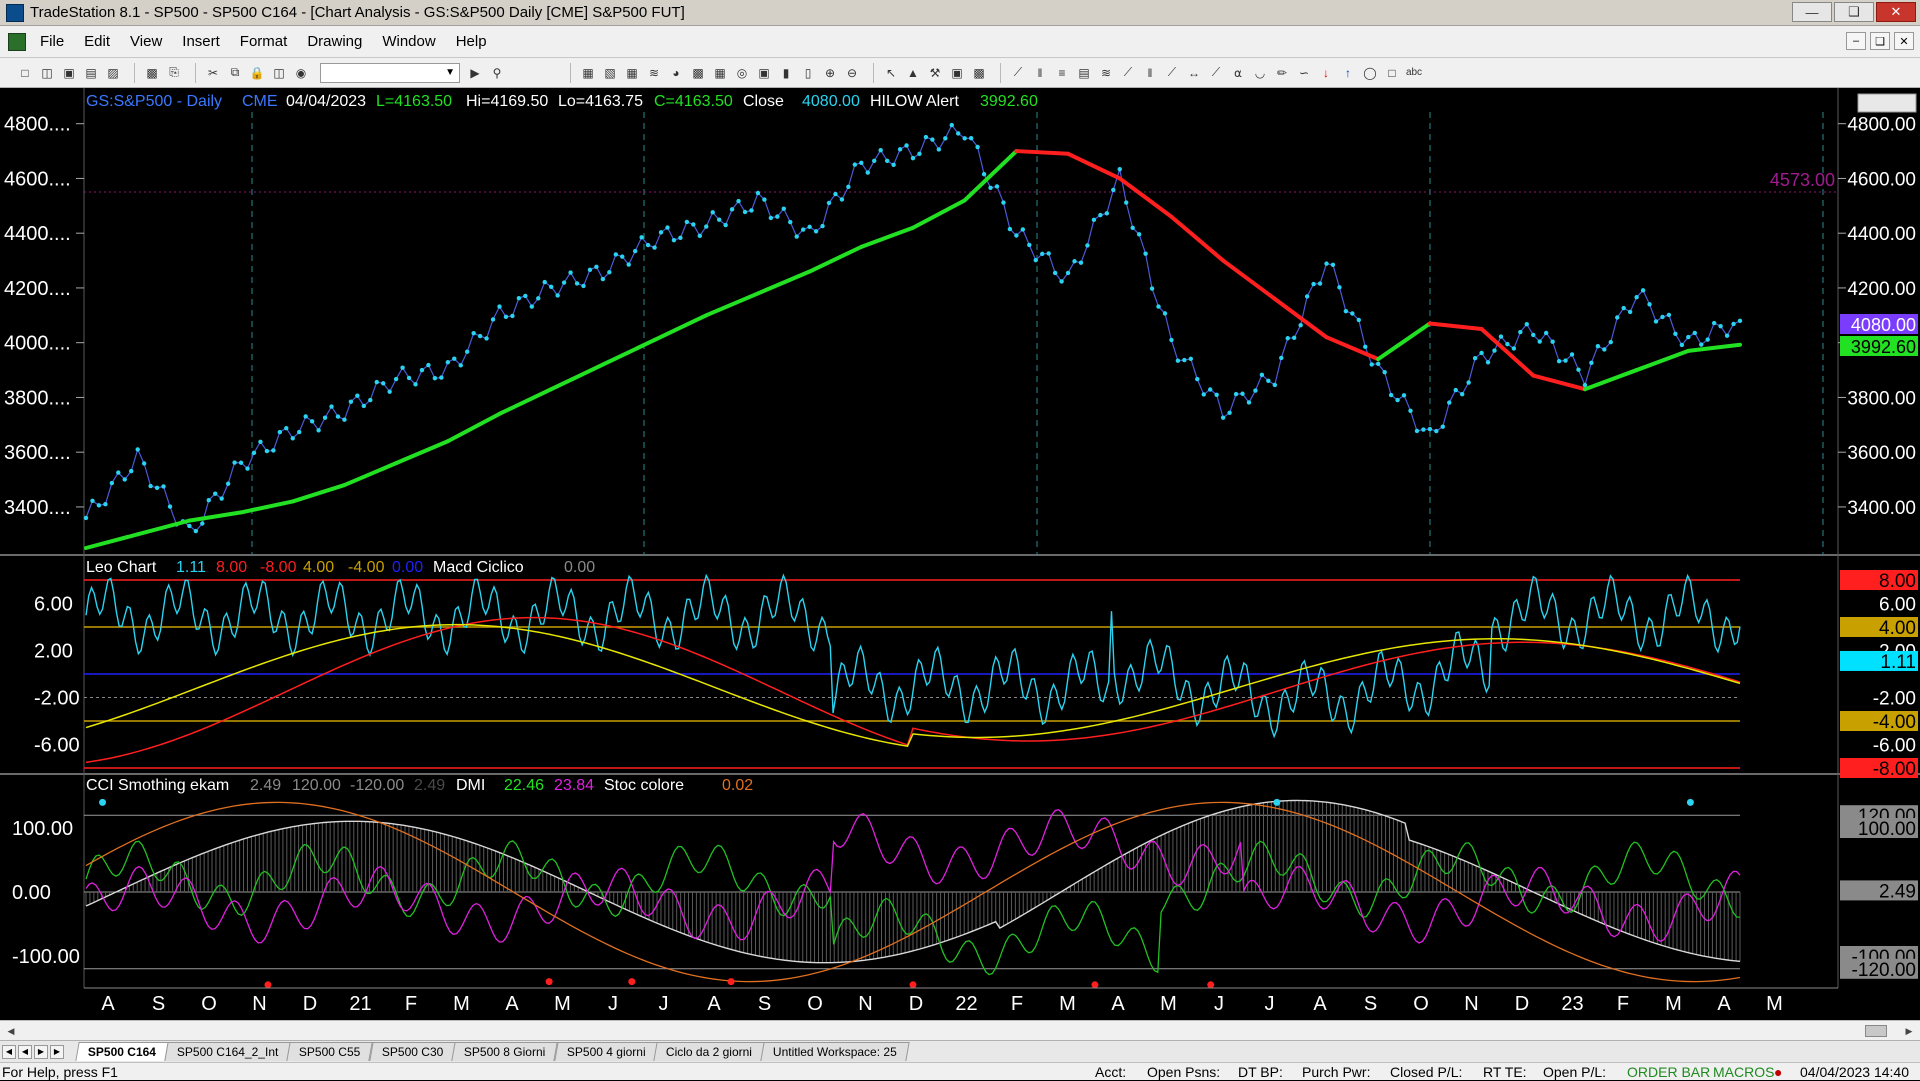 This screenshot has width=1920, height=1081. I want to click on andrews-icon: ‖, so click(1150, 72).